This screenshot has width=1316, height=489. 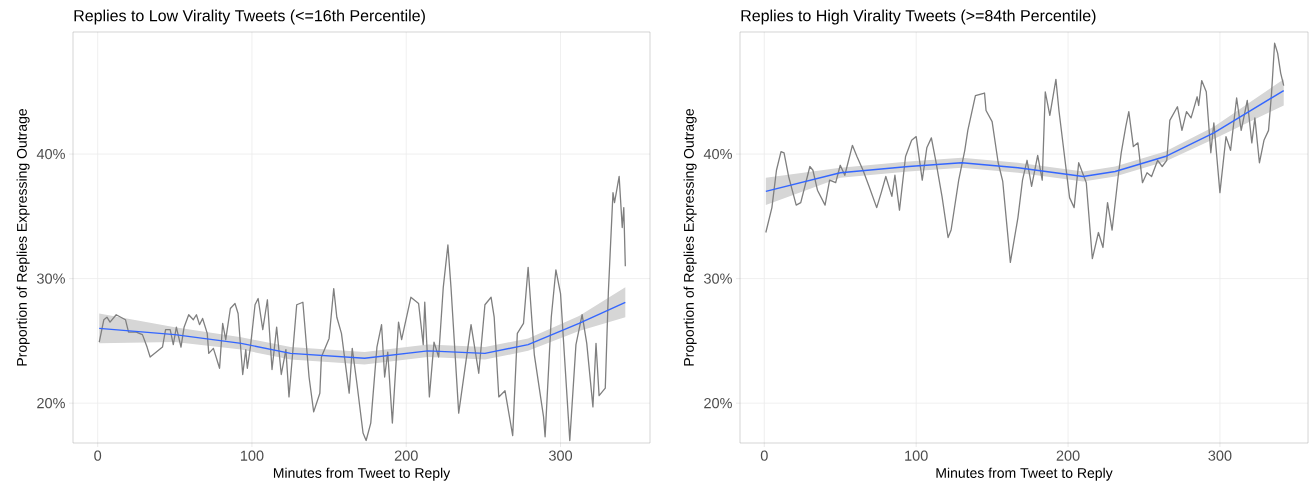 What do you see at coordinates (249, 17) in the screenshot?
I see `chart-title: Replies to Low Virality Tweets (<=16th Percentile)` at bounding box center [249, 17].